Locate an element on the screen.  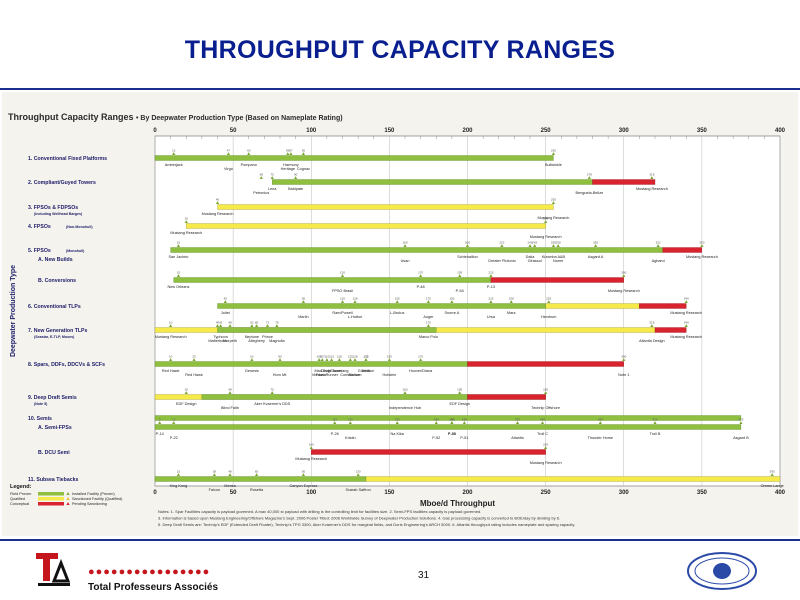
facility-label: Petronius is located at coordinates (261, 193).